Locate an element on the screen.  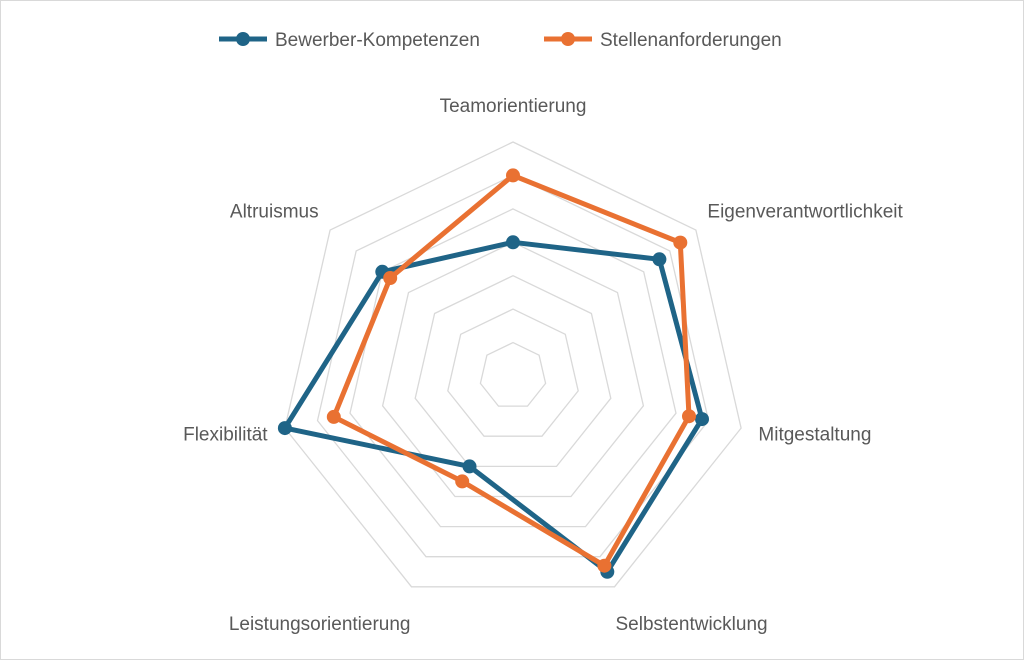
category-label: Eigenverantwortlichkeit is located at coordinates (805, 211).